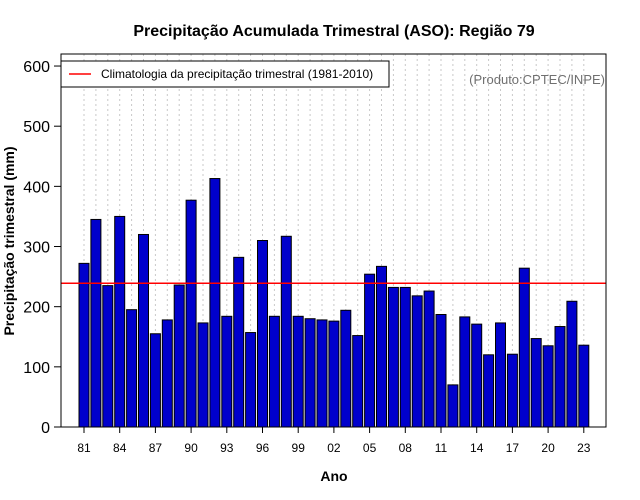 The image size is (640, 500). I want to click on bar-1983, so click(108, 356).